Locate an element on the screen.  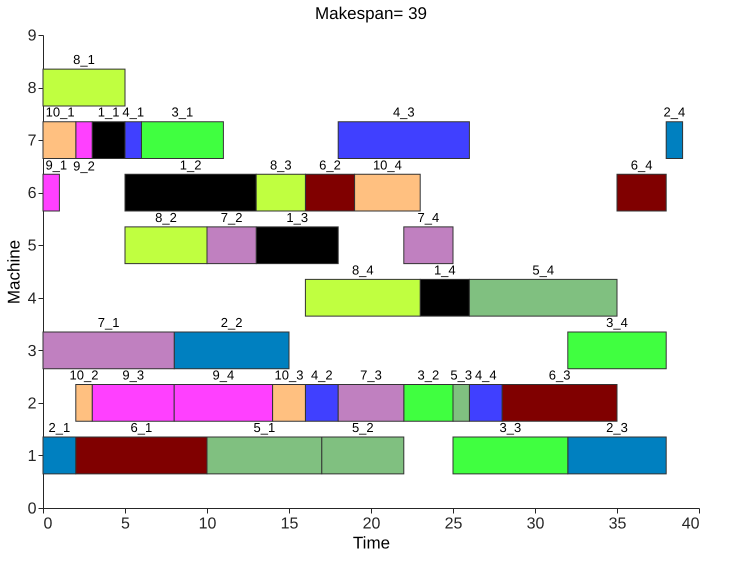
annotation: 4_4 is located at coordinates (485, 374).